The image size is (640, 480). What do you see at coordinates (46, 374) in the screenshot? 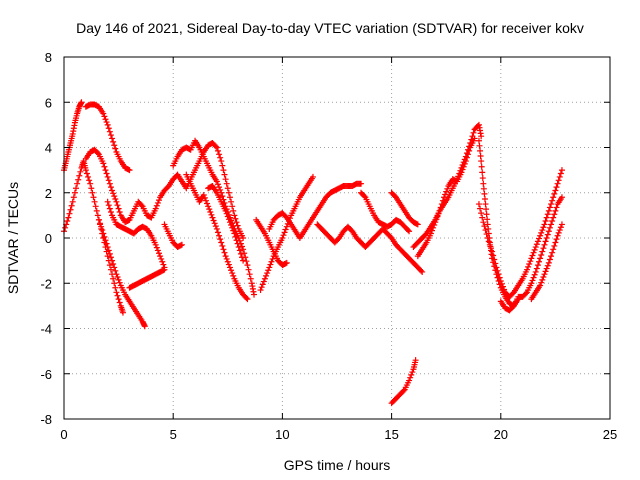
I see `y-tick-label: -6` at bounding box center [46, 374].